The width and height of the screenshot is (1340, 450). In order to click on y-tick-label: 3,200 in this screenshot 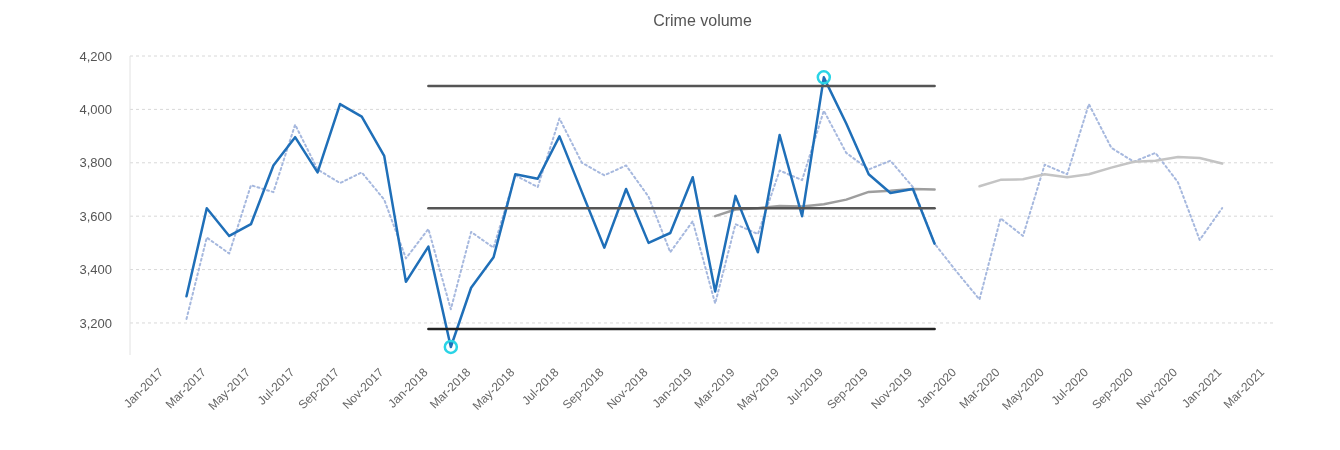, I will do `click(95, 323)`.